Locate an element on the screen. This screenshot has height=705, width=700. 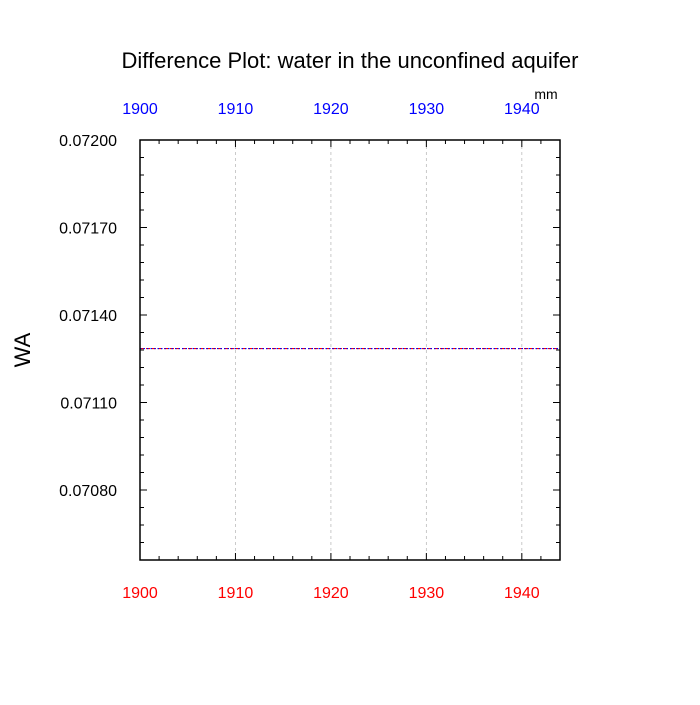
y-tick-label: 0.07200 is located at coordinates (88, 141).